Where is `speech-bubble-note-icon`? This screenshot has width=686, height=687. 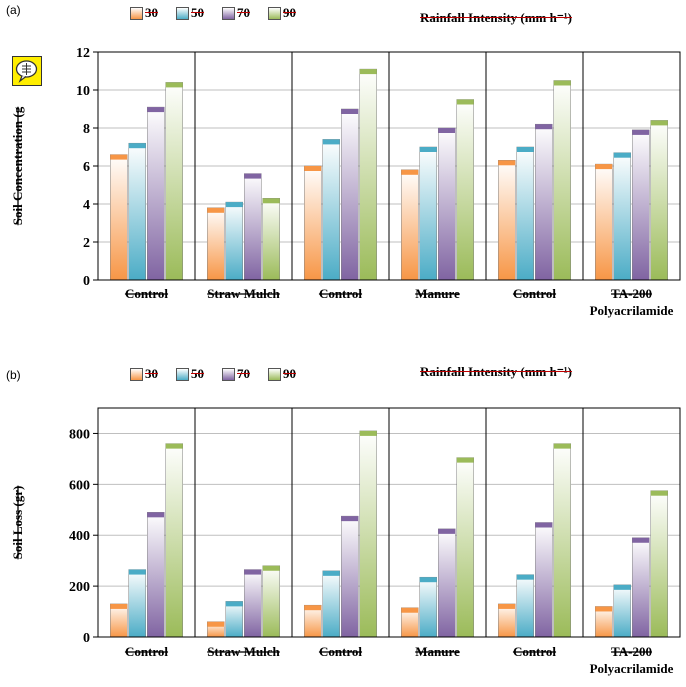 speech-bubble-note-icon is located at coordinates (27, 71).